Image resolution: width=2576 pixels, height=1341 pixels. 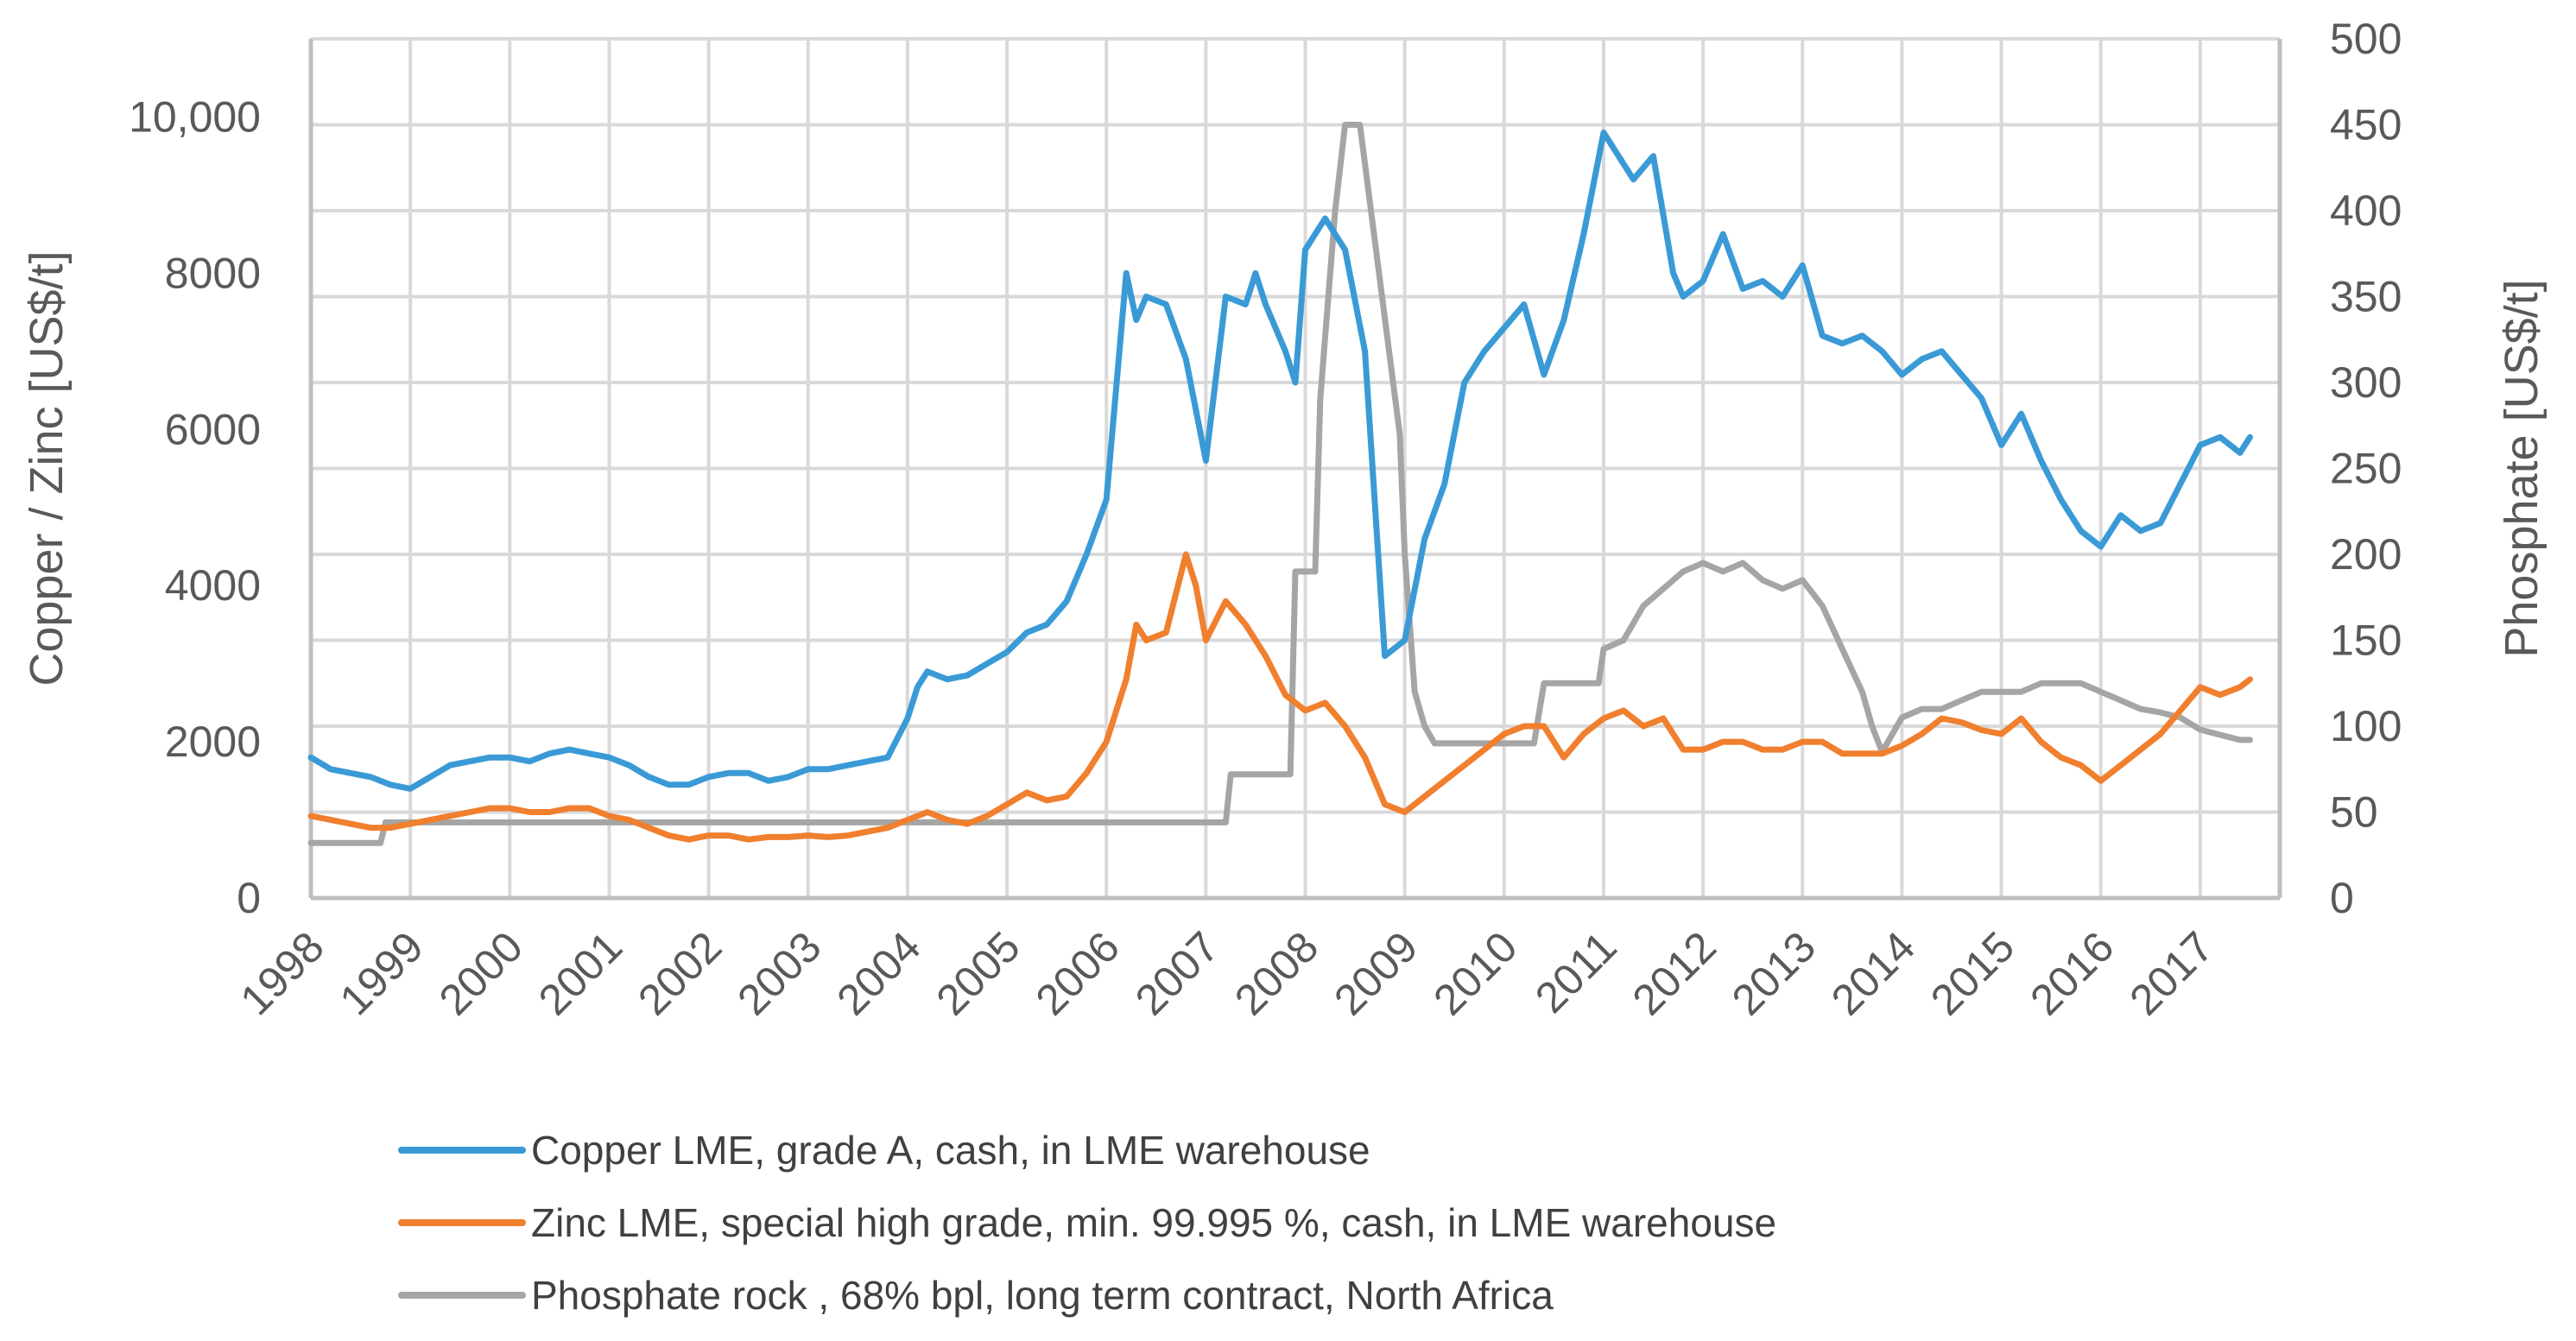 What do you see at coordinates (213, 742) in the screenshot?
I see `y-tick-left-label-1: 2000` at bounding box center [213, 742].